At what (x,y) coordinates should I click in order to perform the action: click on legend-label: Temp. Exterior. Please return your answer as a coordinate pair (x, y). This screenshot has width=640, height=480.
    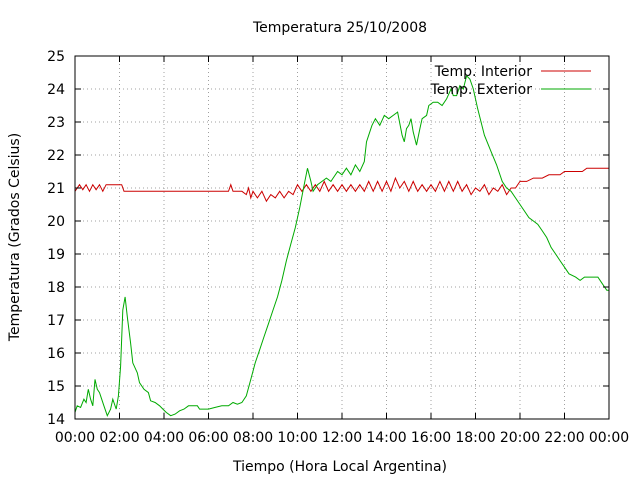
    Looking at the image, I should click on (481, 90).